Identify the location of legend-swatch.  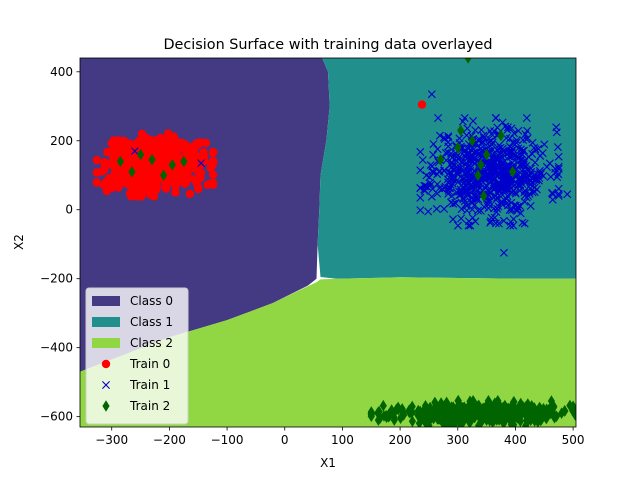
(106, 322).